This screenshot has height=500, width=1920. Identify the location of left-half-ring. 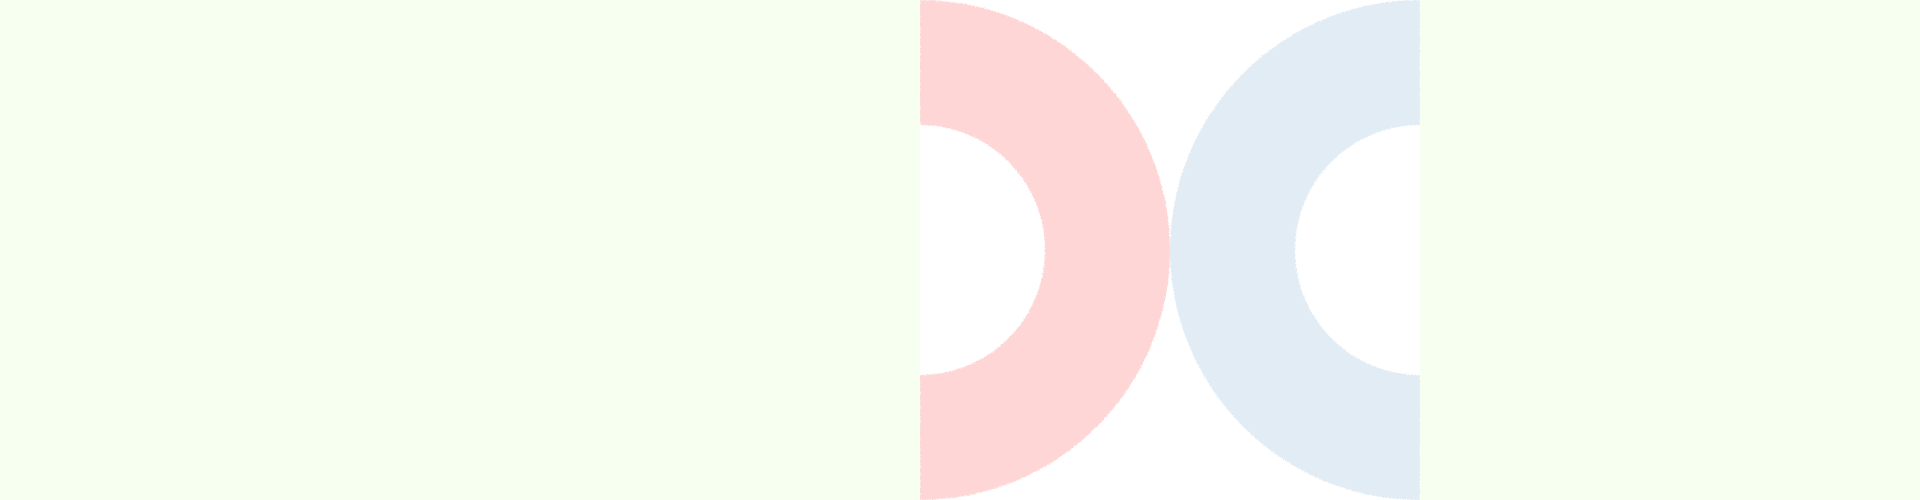
(1045, 250).